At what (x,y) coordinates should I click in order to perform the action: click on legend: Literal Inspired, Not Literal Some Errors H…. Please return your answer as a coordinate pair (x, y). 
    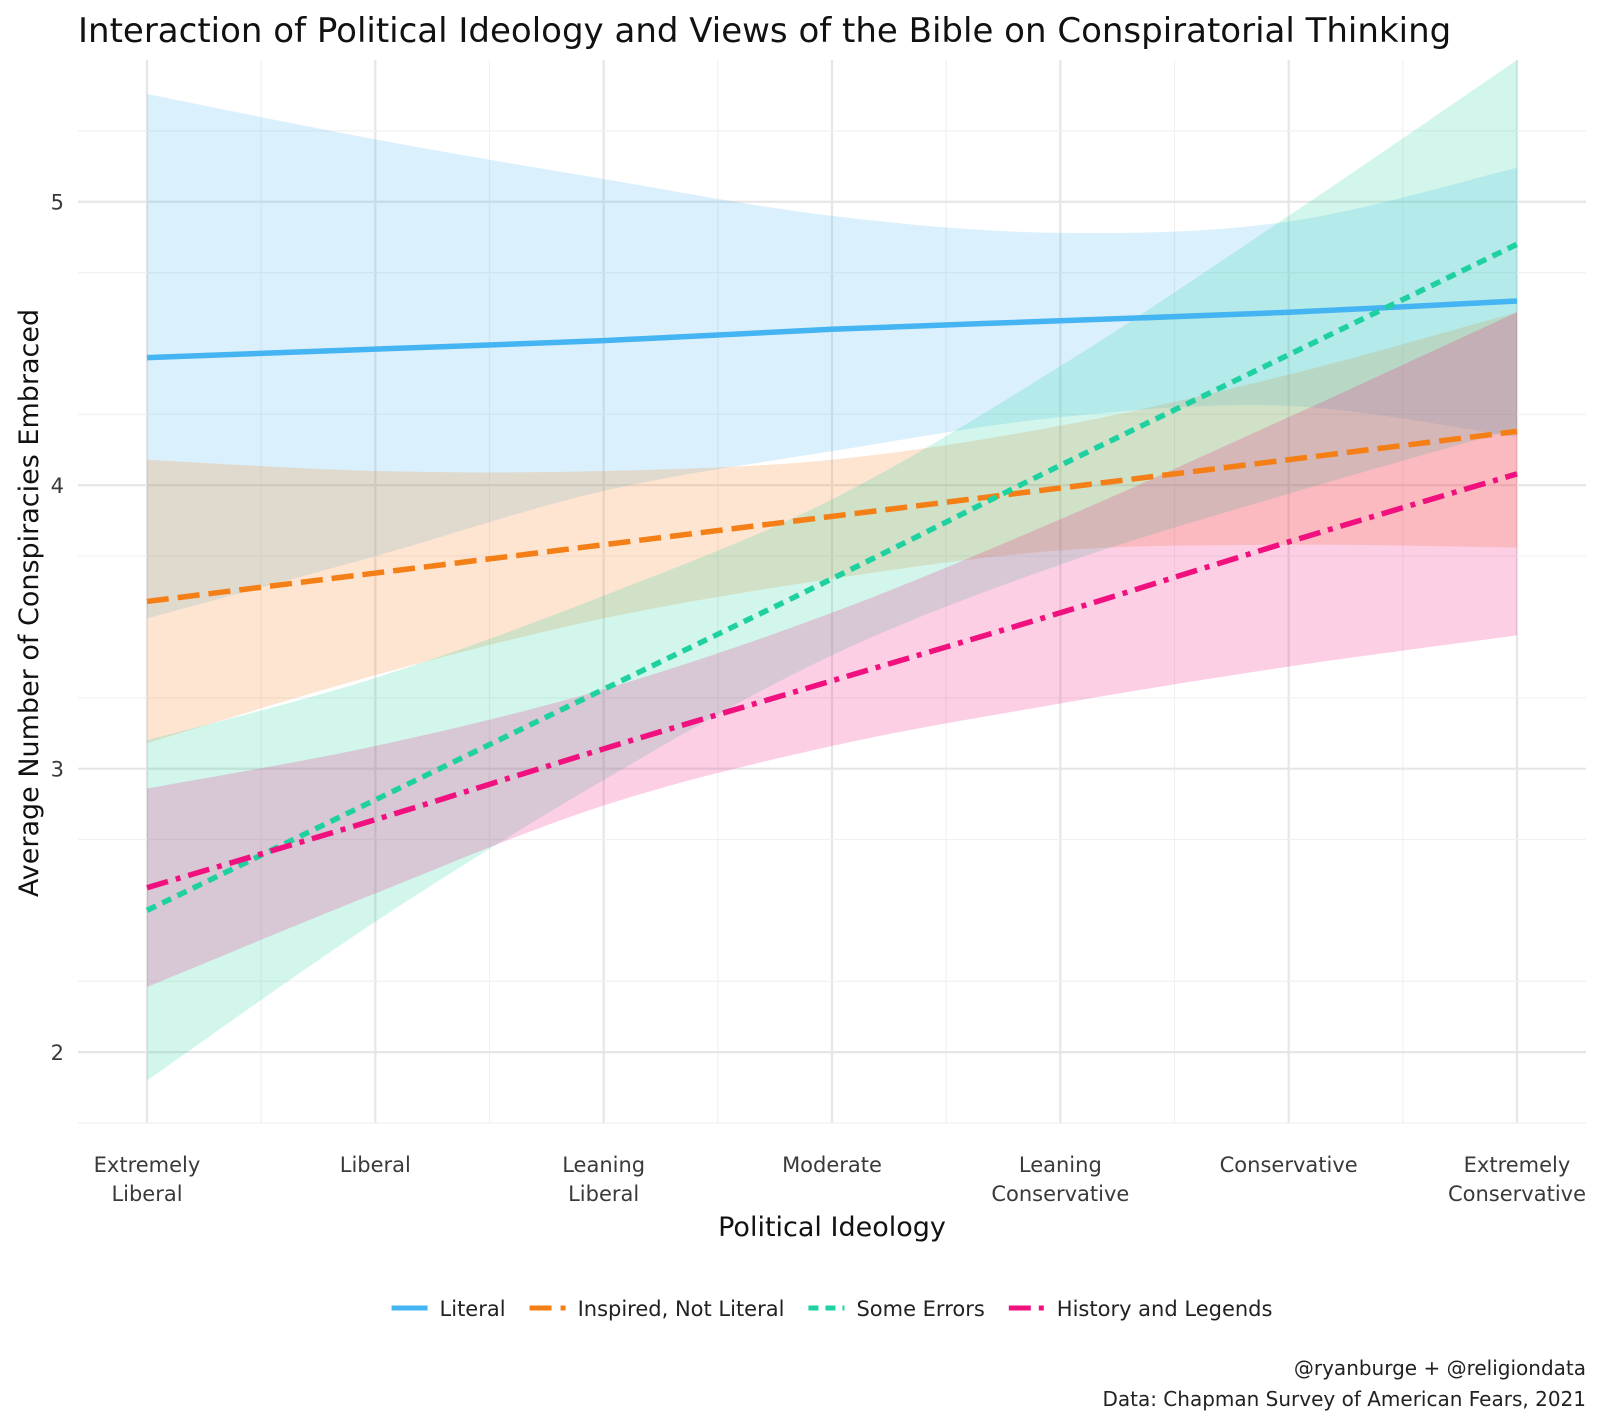
    Looking at the image, I should click on (832, 1309).